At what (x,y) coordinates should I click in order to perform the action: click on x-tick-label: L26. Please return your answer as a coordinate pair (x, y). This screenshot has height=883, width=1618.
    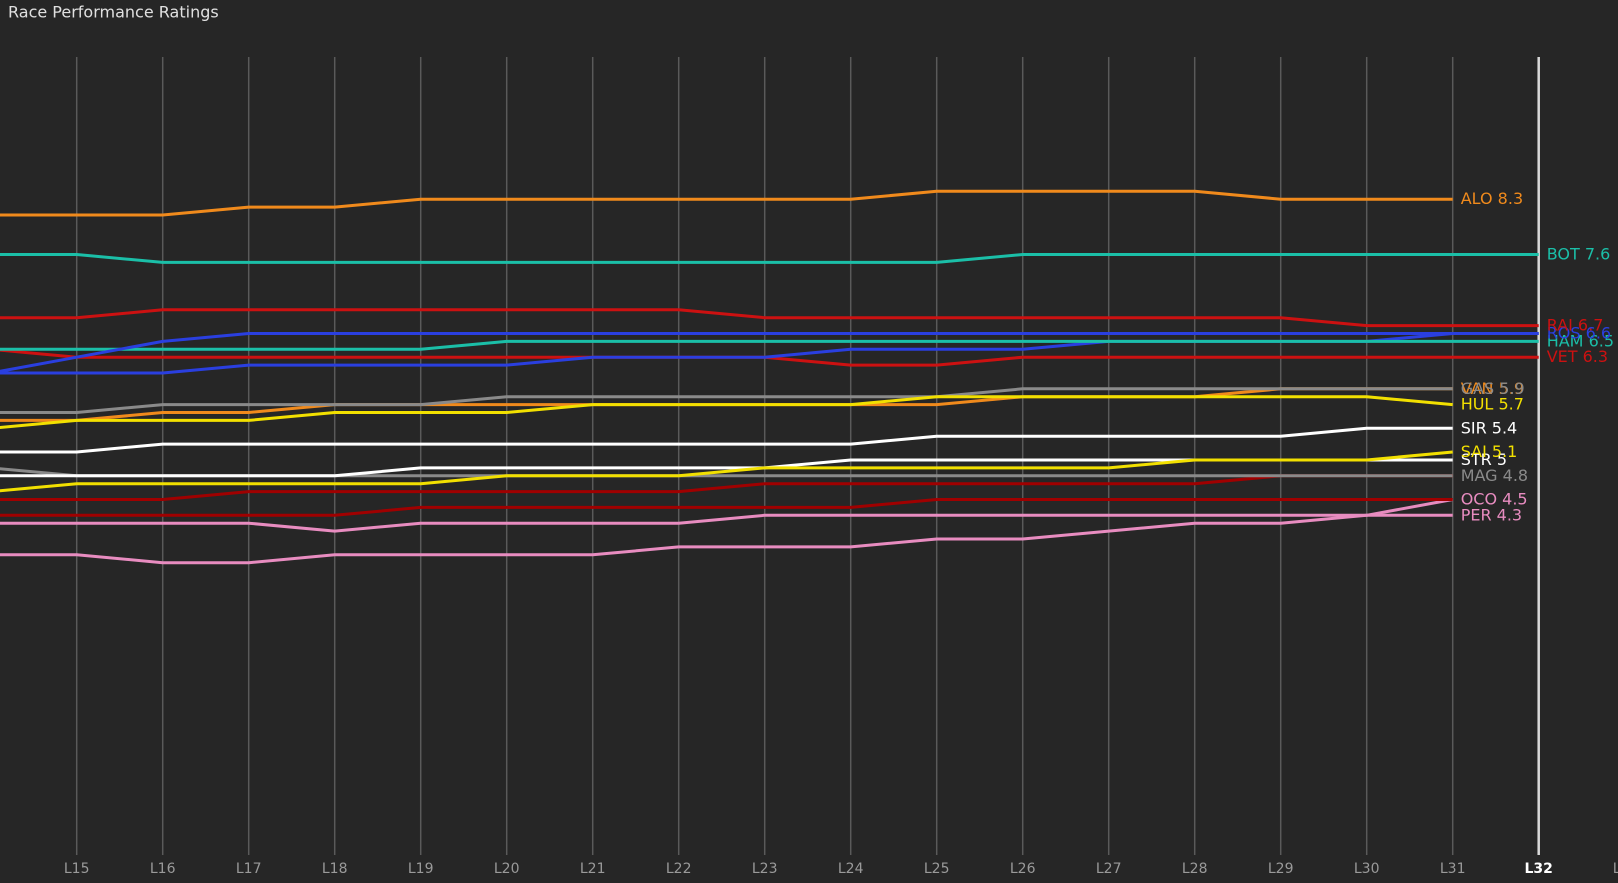
    Looking at the image, I should click on (1023, 869).